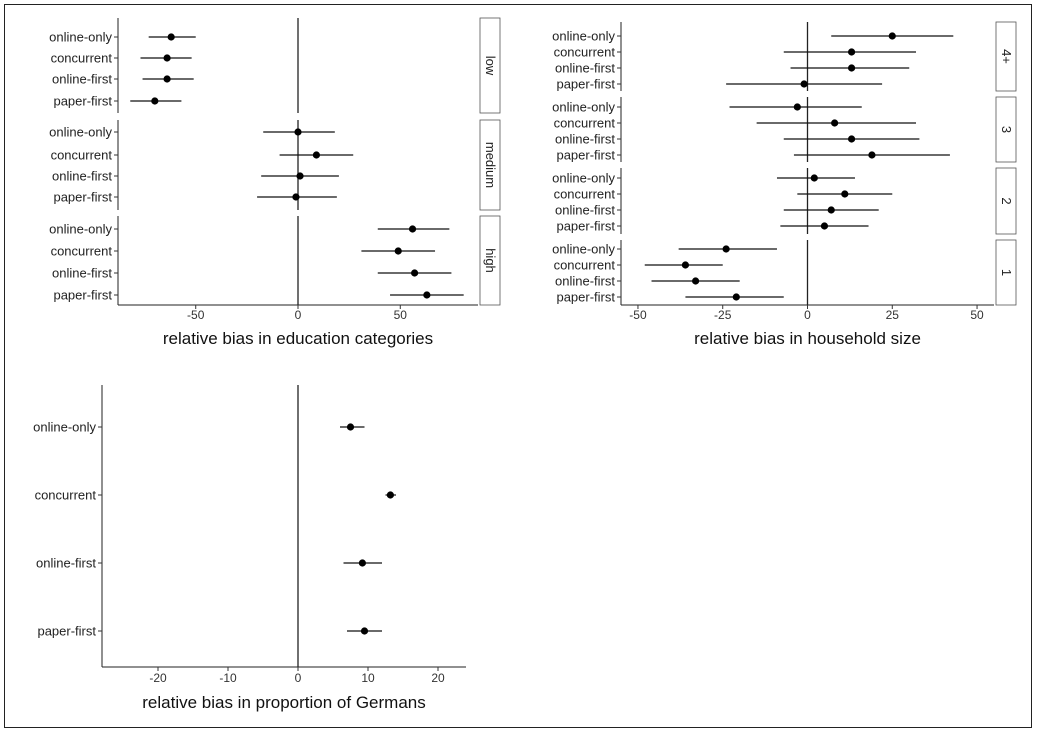 The image size is (1037, 732). Describe the element at coordinates (368, 678) in the screenshot. I see `x-tick-label: 10` at that location.